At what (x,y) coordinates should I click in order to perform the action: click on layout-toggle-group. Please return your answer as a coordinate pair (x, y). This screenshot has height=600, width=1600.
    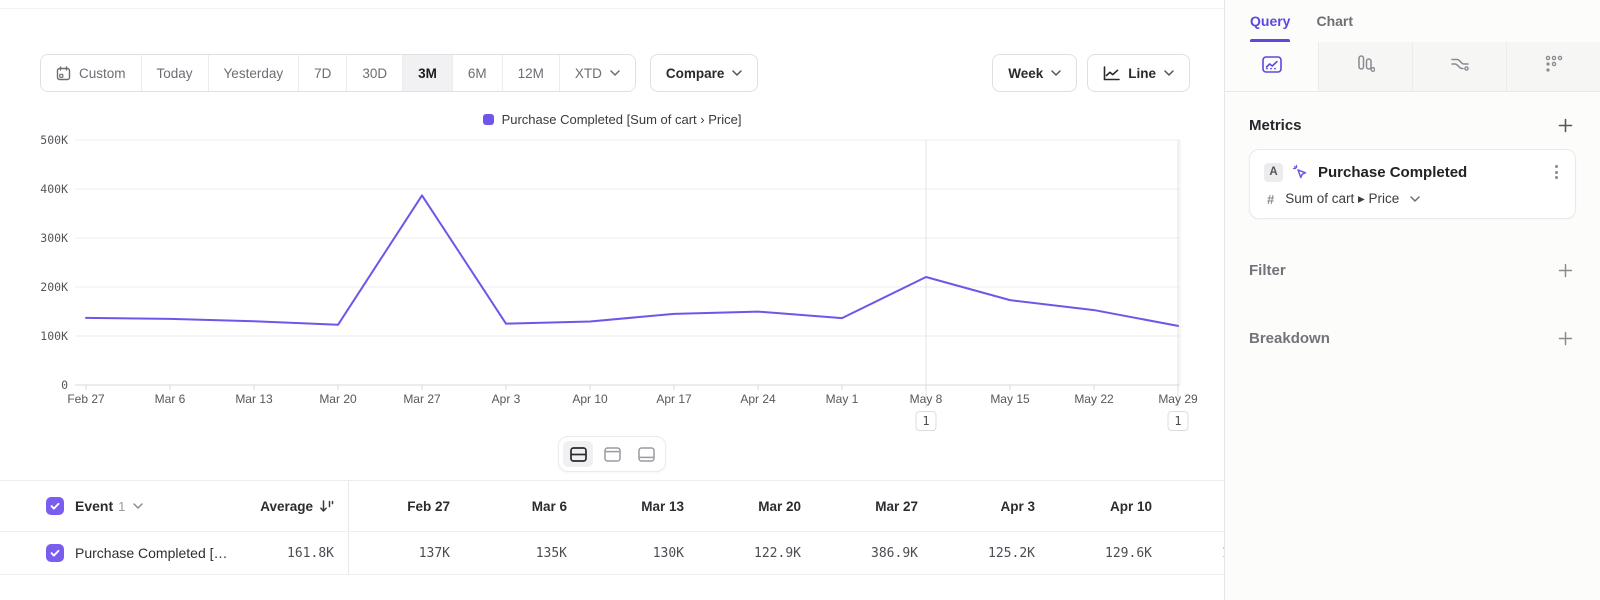
    Looking at the image, I should click on (612, 454).